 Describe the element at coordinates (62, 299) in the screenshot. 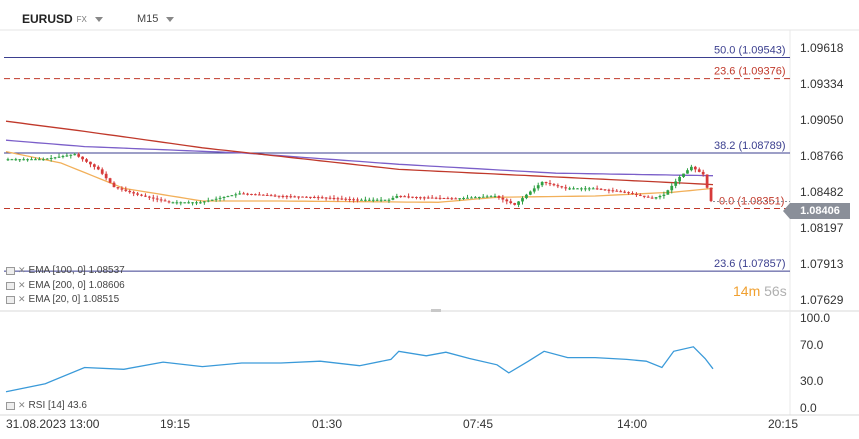

I see `ema-legend-20: ✕ EMA [20, 0] 1.08515` at that location.